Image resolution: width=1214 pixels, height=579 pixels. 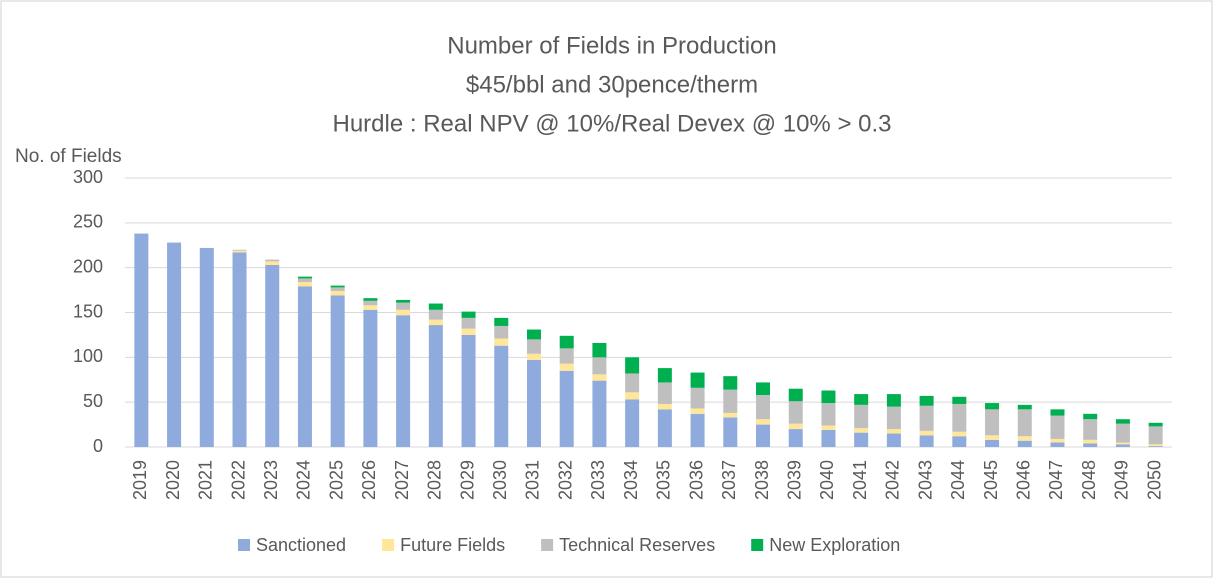 What do you see at coordinates (1154, 480) in the screenshot?
I see `x-tick-label: 2050` at bounding box center [1154, 480].